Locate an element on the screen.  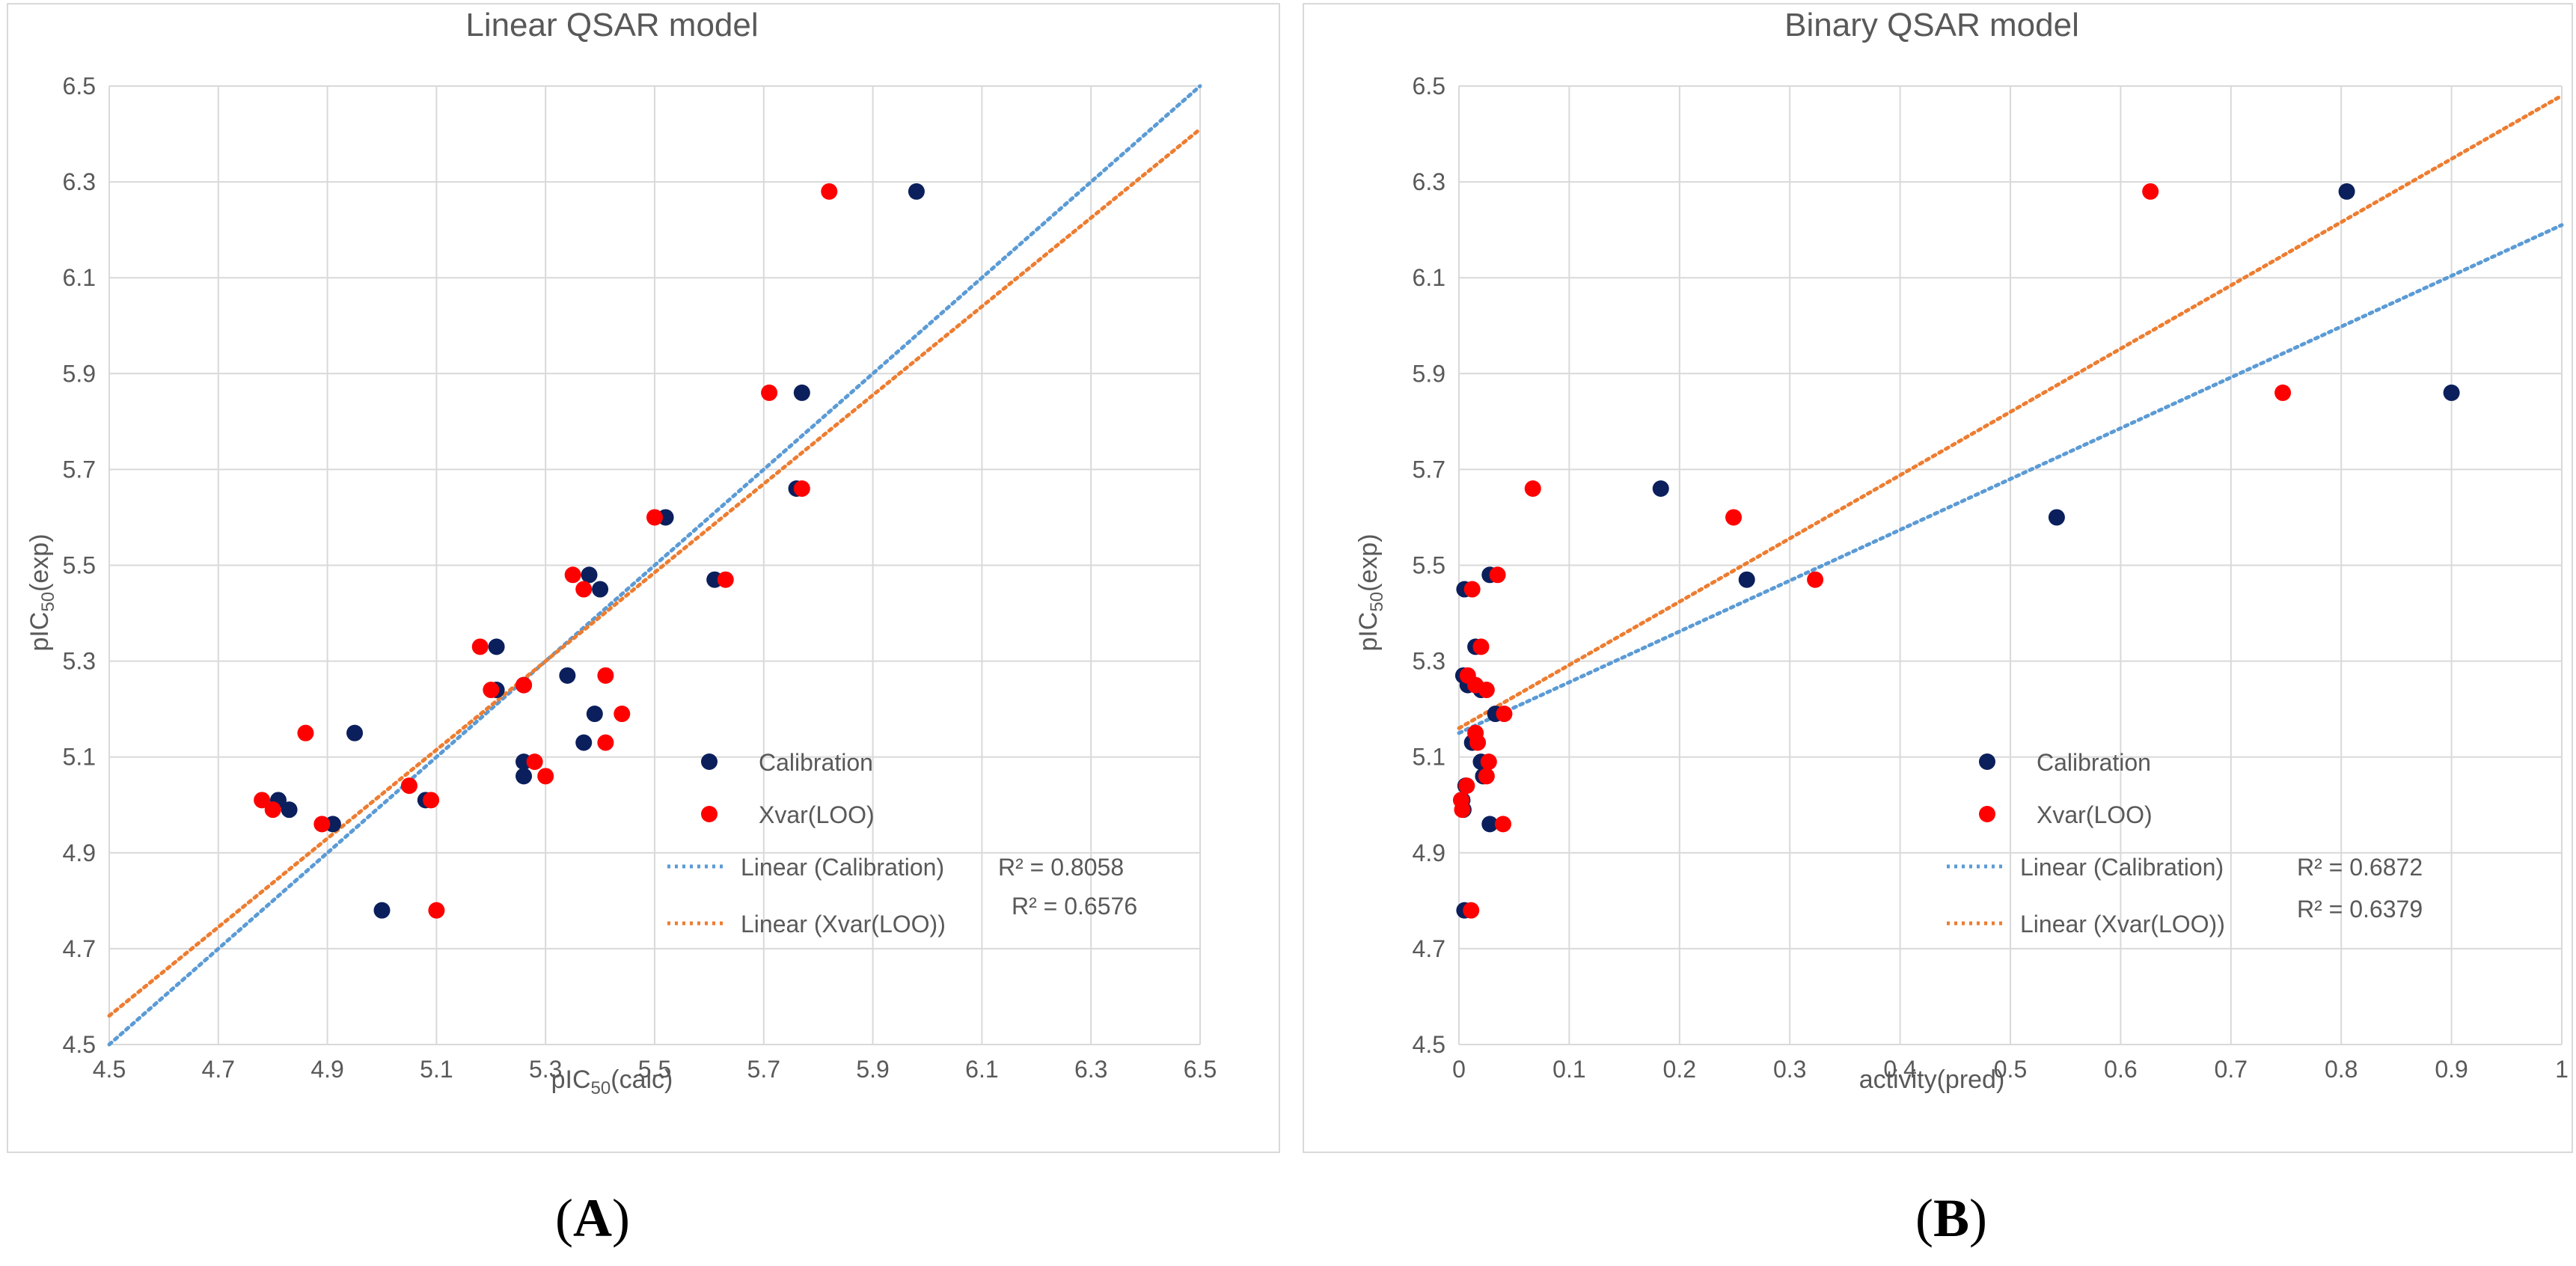
y-tick-label: 5.5 is located at coordinates (1429, 566).